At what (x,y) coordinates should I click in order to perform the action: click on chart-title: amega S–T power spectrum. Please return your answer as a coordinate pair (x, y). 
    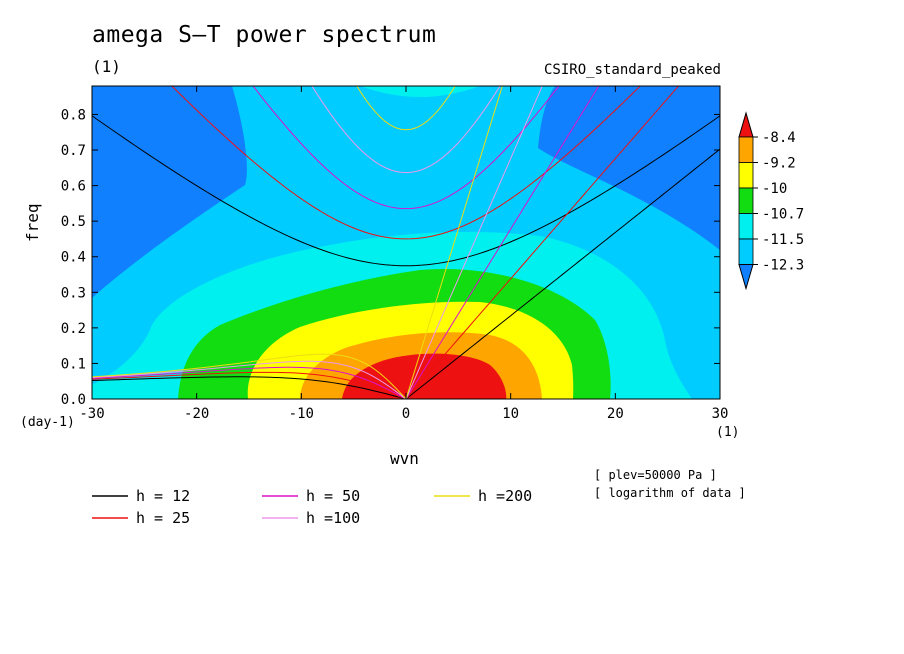
    Looking at the image, I should click on (264, 35).